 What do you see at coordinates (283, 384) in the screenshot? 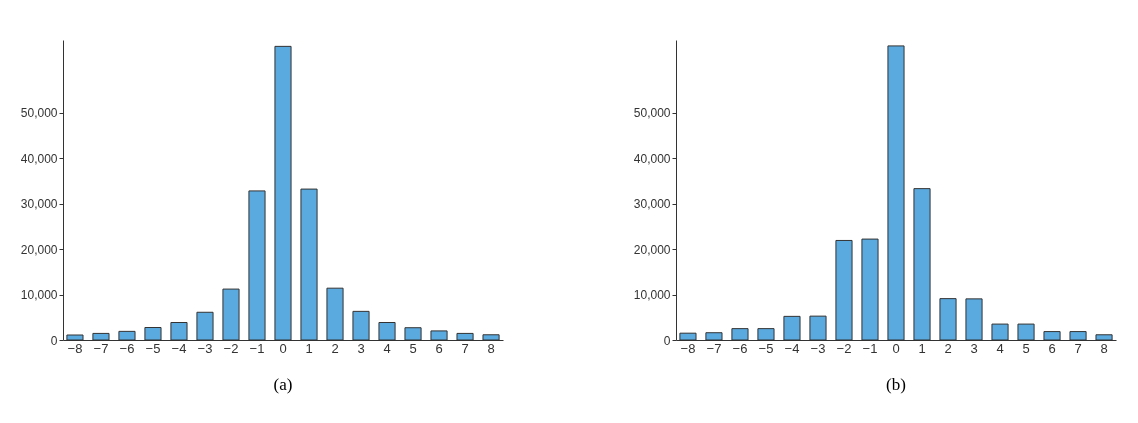
I see `text: (a)` at bounding box center [283, 384].